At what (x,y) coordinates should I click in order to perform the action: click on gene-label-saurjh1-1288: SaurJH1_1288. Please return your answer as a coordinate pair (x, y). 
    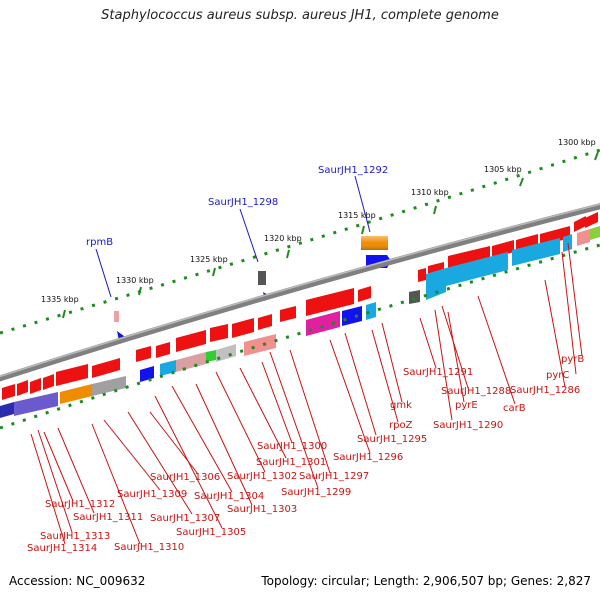
    Looking at the image, I should click on (476, 391).